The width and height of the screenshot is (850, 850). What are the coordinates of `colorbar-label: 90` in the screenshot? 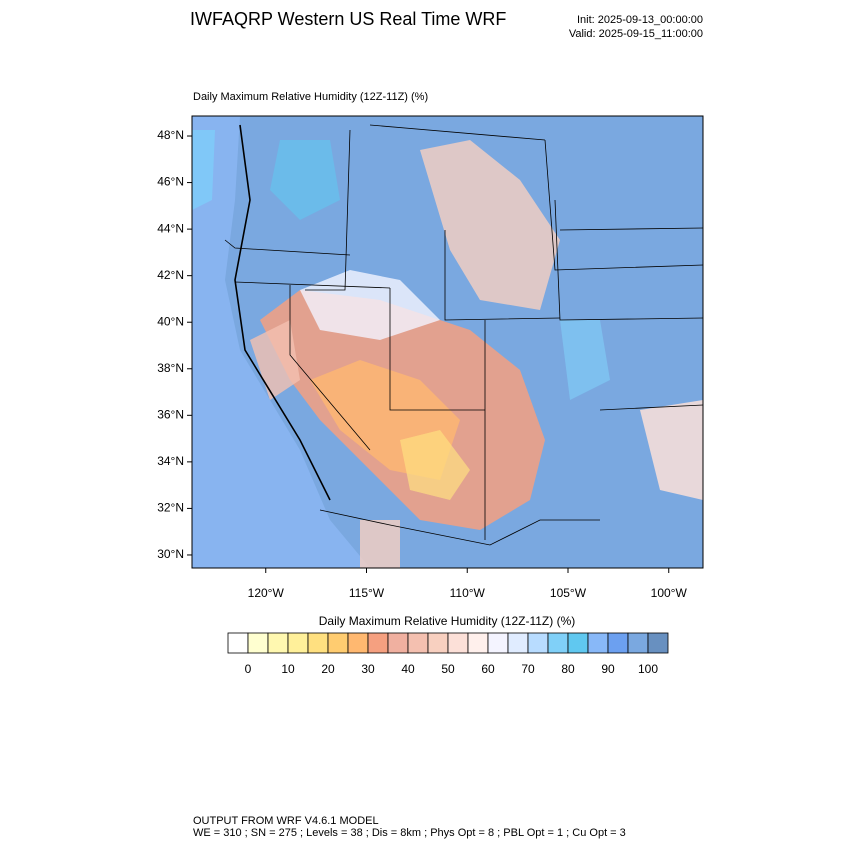 It's located at (608, 669).